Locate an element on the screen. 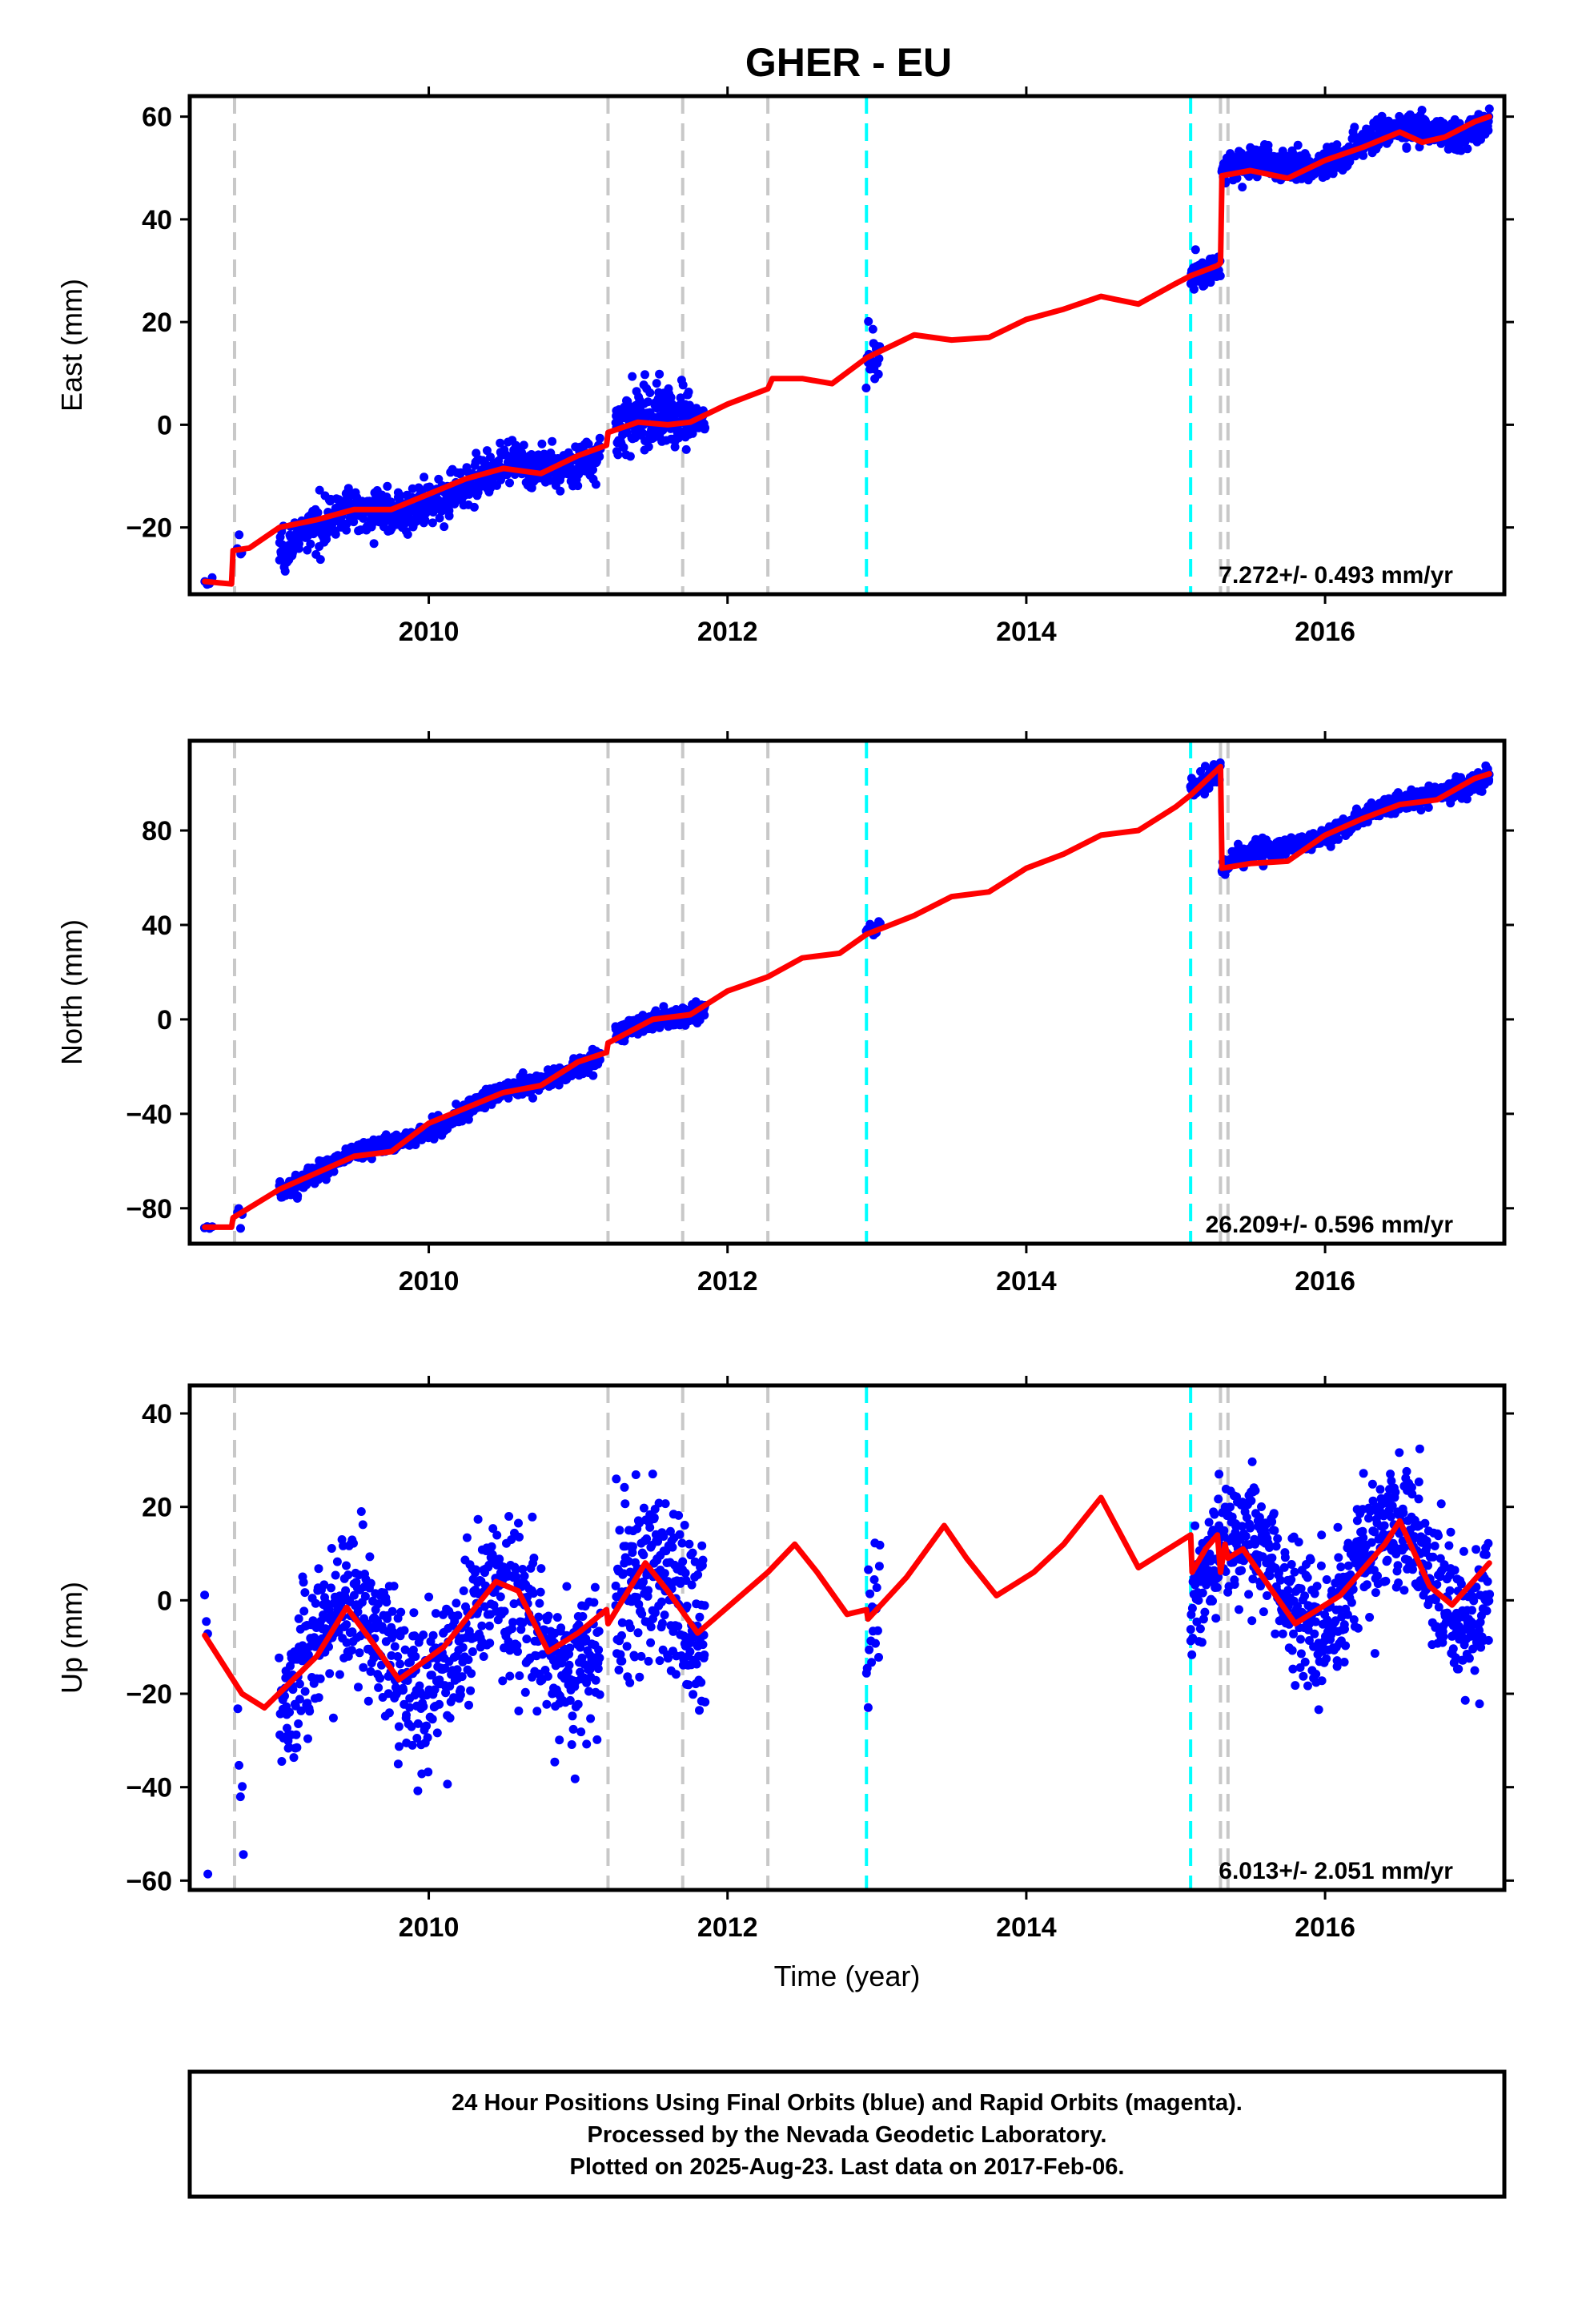  y-tick-label: −60 is located at coordinates (149, 1881).